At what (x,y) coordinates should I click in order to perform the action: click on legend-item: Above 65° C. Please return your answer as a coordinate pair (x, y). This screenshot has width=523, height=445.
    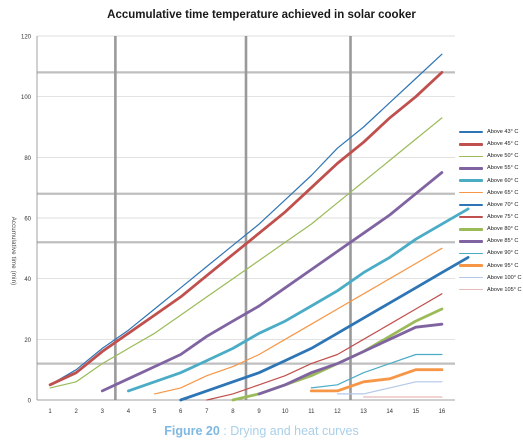
    Looking at the image, I should click on (491, 193).